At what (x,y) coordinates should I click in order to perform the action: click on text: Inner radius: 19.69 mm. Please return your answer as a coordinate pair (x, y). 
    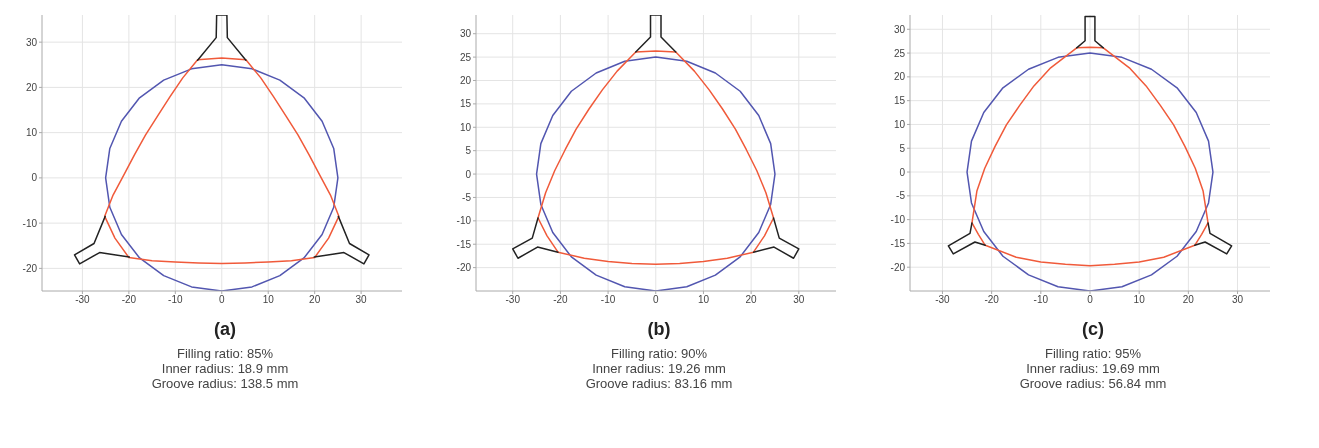
    Looking at the image, I should click on (1093, 368).